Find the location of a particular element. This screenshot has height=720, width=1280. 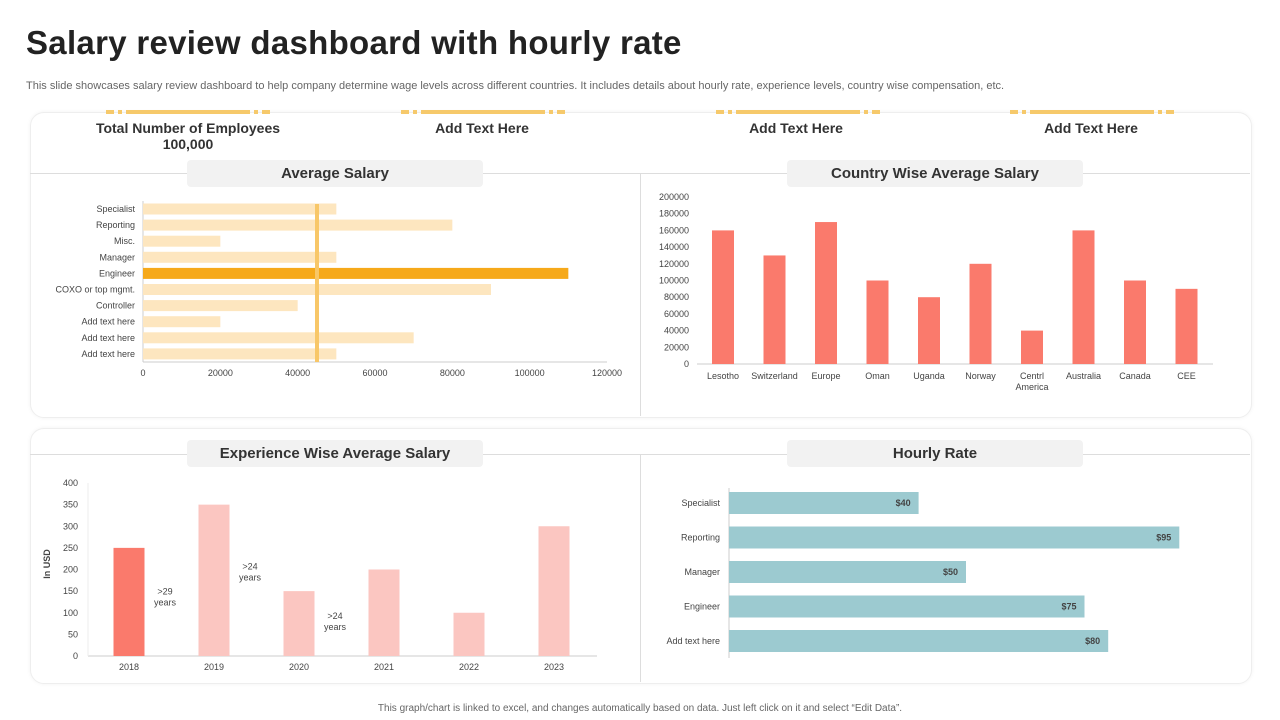

category-label: 2018 is located at coordinates (129, 667).